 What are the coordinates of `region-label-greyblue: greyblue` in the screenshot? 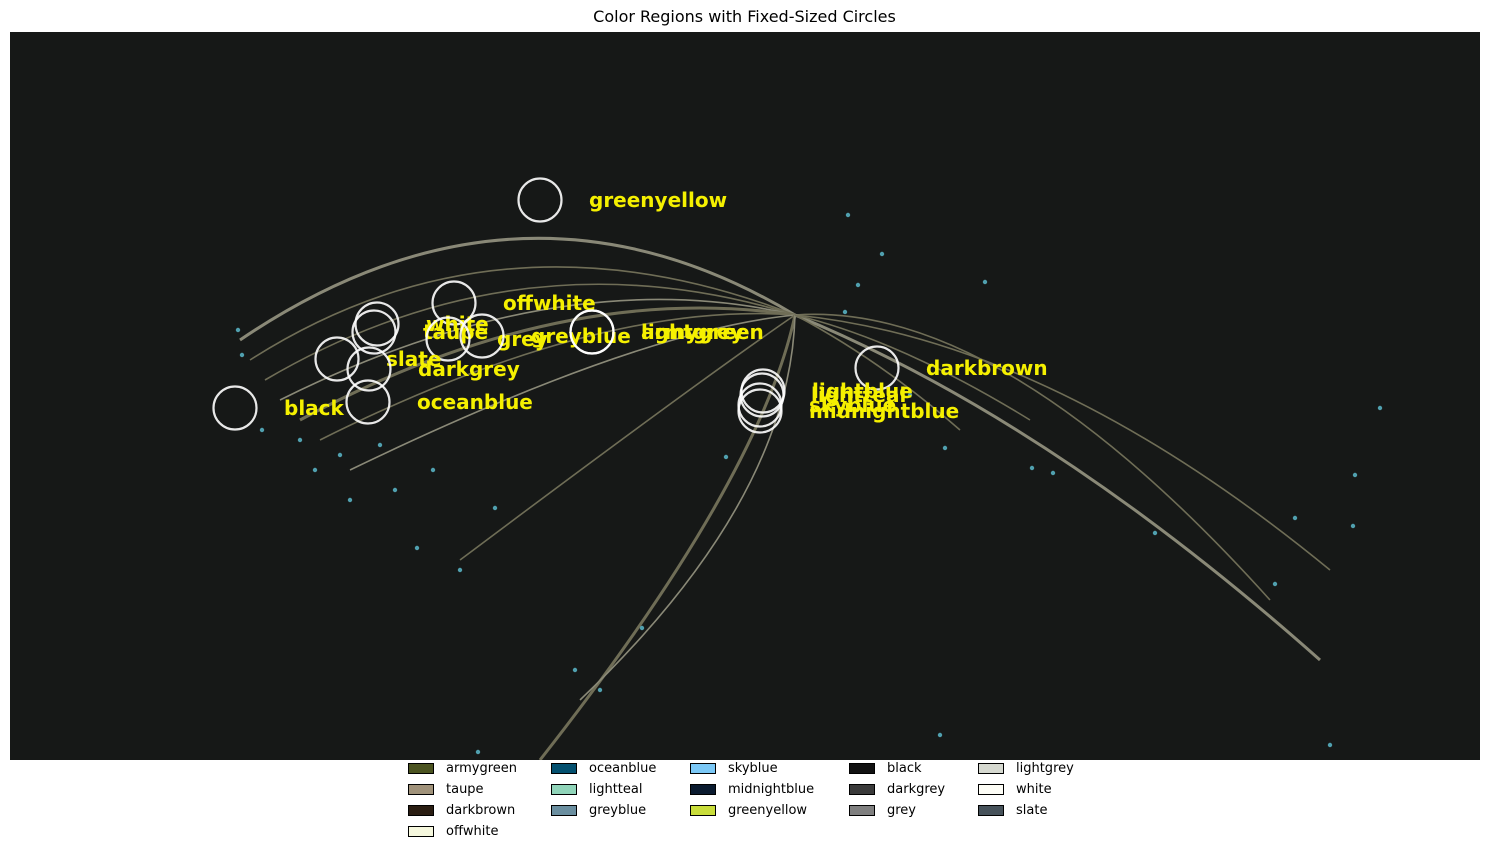 It's located at (581, 336).